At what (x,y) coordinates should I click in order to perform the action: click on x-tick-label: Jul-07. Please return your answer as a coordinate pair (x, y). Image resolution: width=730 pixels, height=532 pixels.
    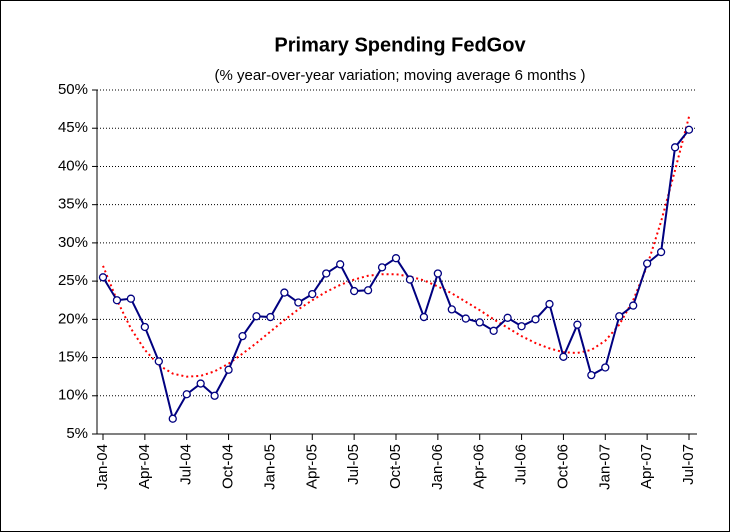
    Looking at the image, I should click on (688, 464).